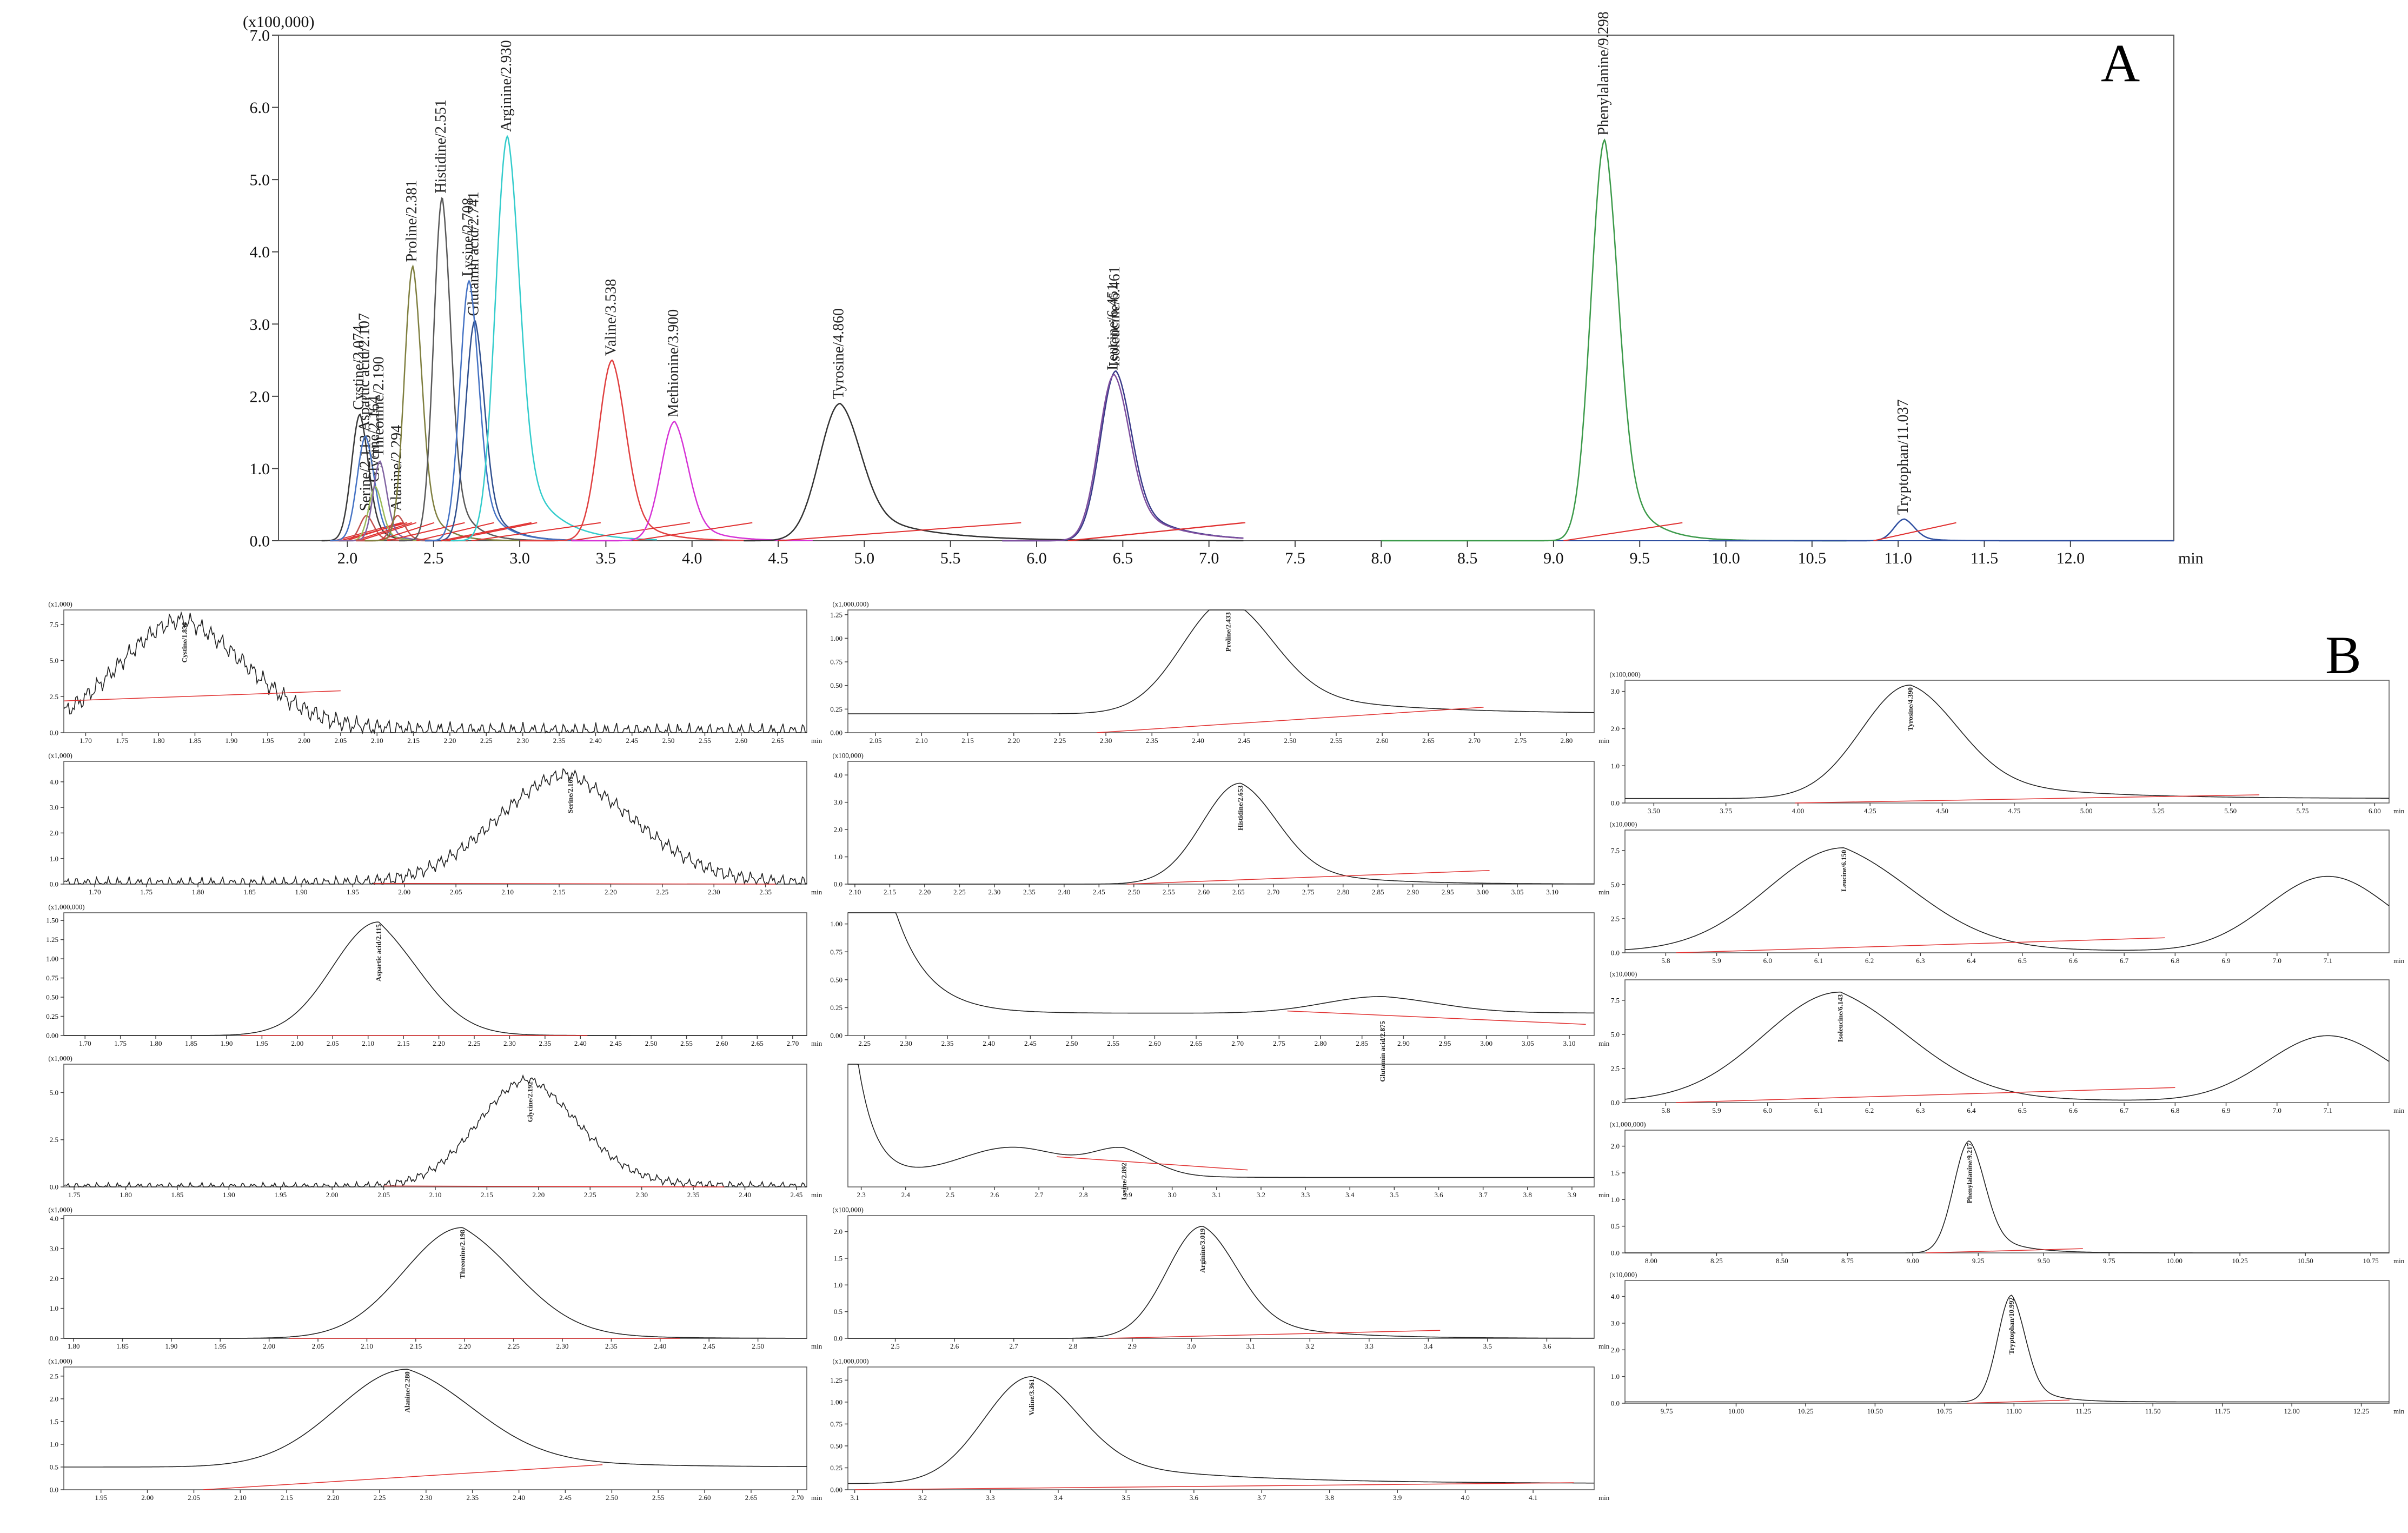 Image resolution: width=2408 pixels, height=1533 pixels. I want to click on y-tick-label: 4.0, so click(839, 775).